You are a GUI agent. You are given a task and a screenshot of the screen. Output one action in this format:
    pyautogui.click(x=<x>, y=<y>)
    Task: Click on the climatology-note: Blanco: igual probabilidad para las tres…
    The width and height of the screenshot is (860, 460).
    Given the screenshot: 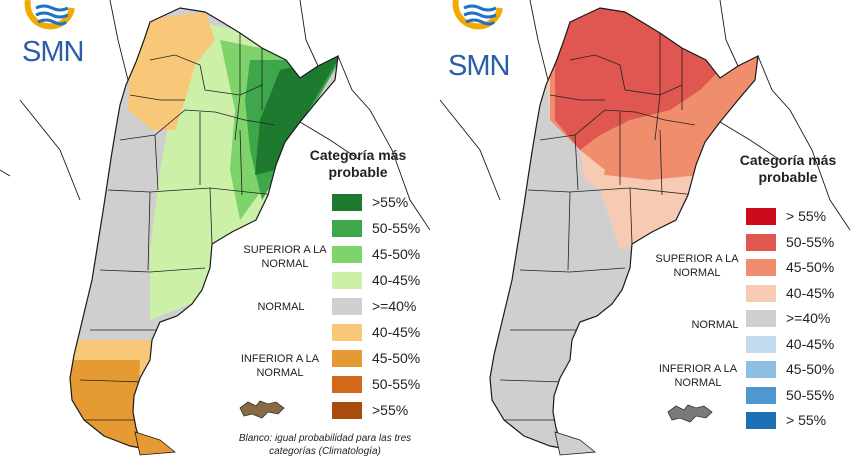 What is the action you would take?
    pyautogui.click(x=325, y=445)
    